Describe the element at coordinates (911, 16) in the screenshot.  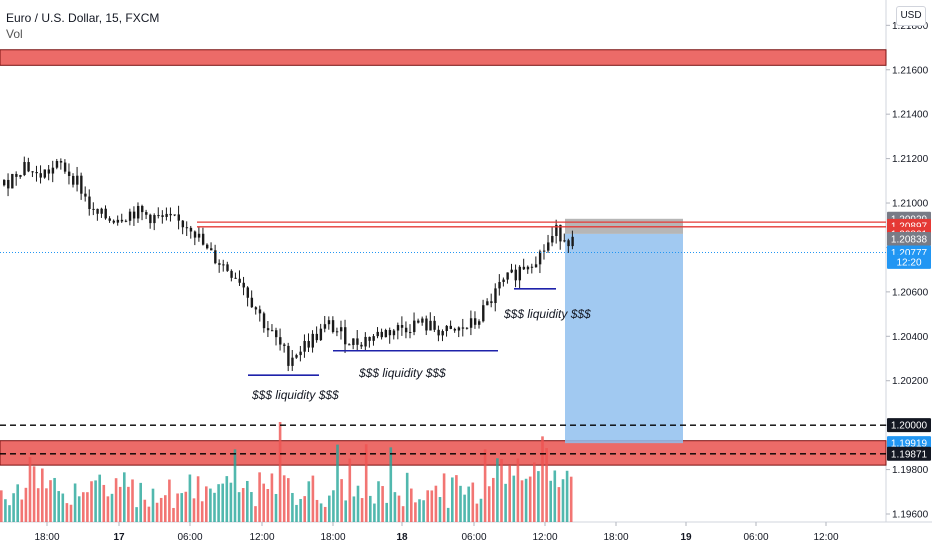
I see `currency-button: USD` at that location.